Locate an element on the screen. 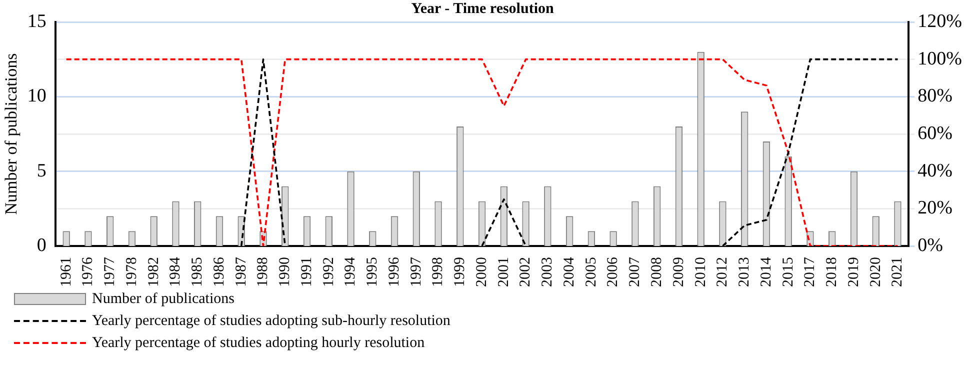  x-tick-label: 2013 is located at coordinates (744, 272).